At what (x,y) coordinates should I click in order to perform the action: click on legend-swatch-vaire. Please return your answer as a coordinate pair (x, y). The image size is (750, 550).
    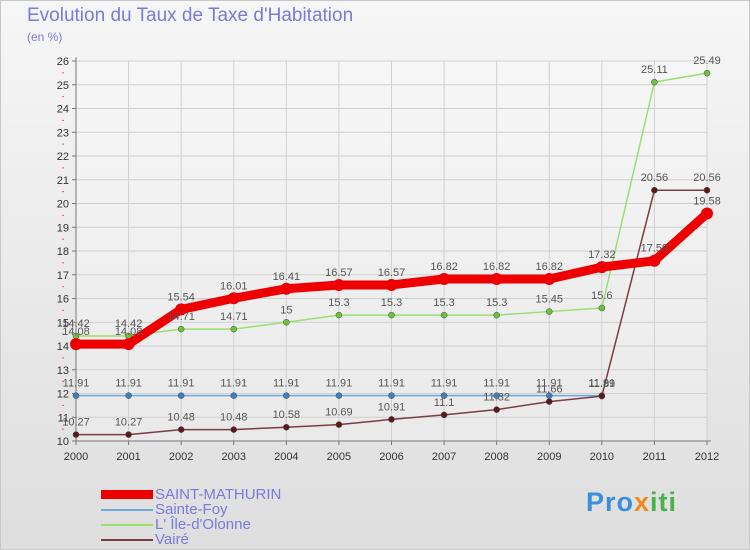
    Looking at the image, I should click on (127, 539).